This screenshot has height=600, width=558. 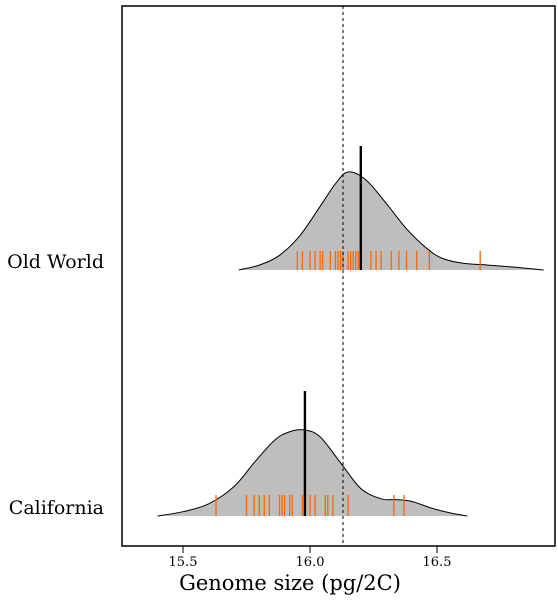 I want to click on series-old-world, so click(x=391, y=208).